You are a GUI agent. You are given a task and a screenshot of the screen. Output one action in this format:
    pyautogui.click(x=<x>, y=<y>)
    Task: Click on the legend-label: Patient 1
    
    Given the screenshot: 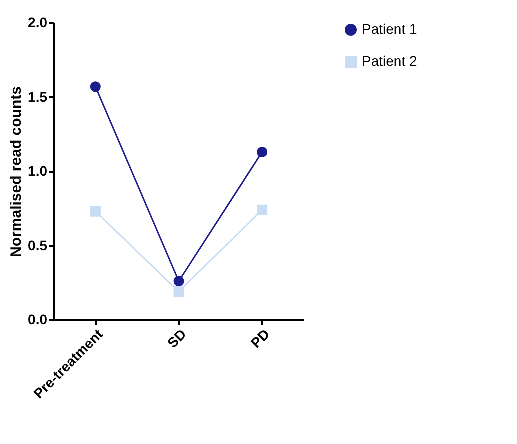 What is the action you would take?
    pyautogui.click(x=390, y=29)
    